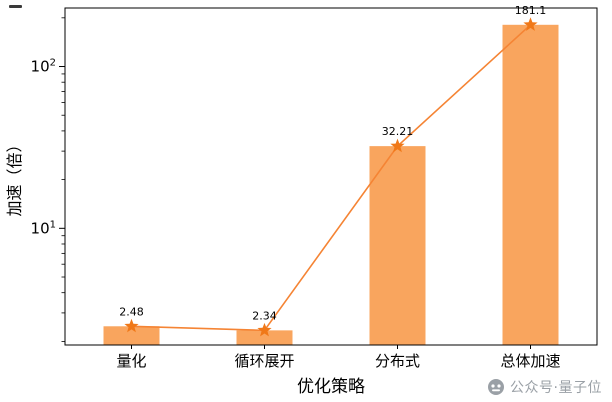 This screenshot has height=402, width=612. I want to click on bar-量化, so click(131, 335).